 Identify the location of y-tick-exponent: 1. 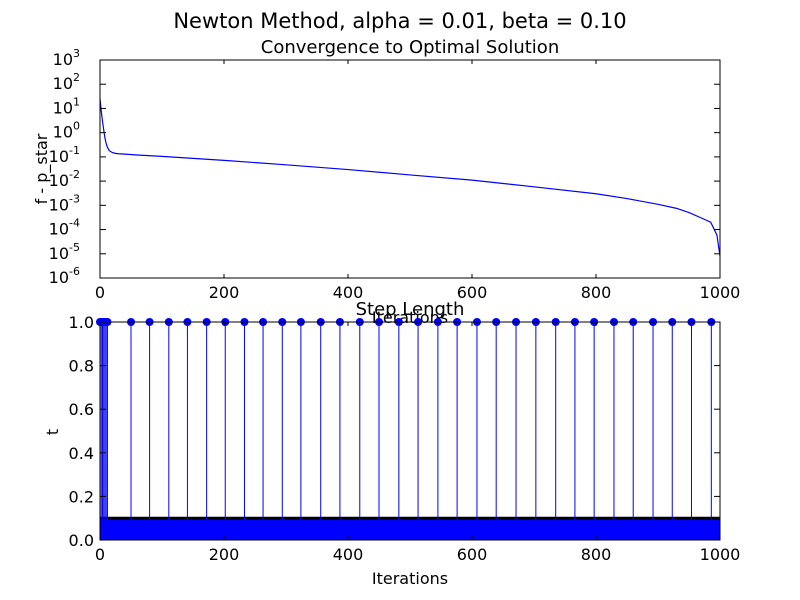
(76, 101).